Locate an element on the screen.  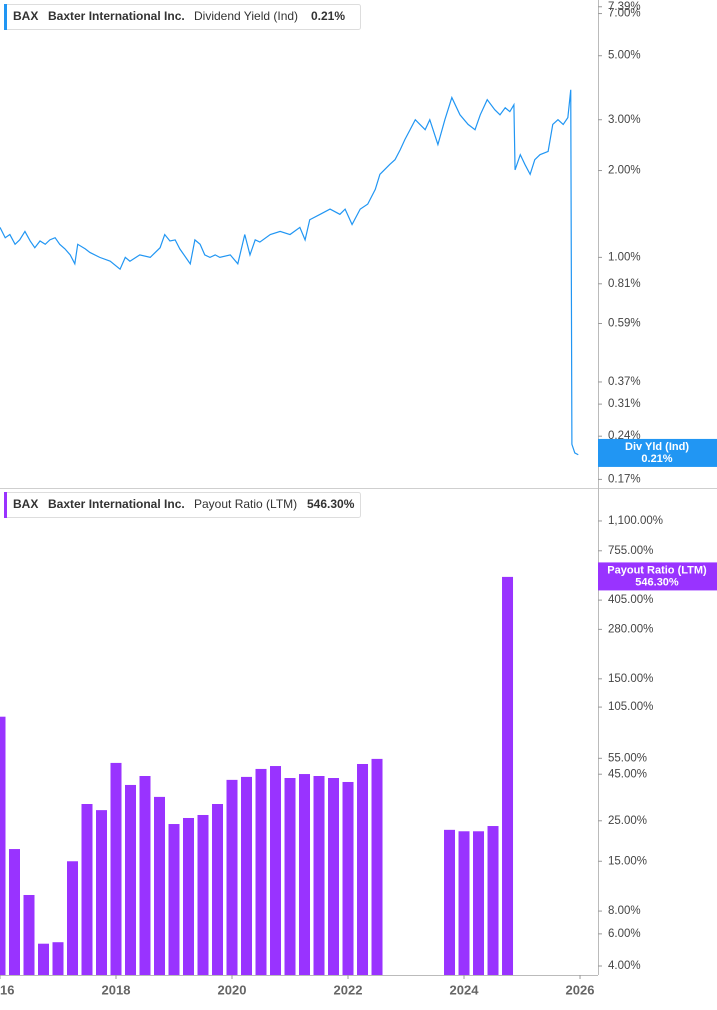
y-tick-label: 0.81% is located at coordinates (624, 284).